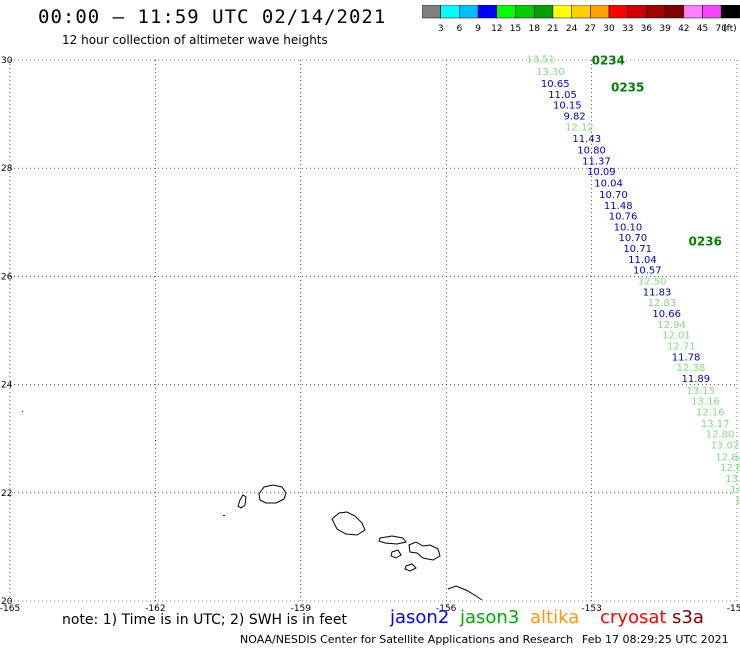 This screenshot has width=740, height=650. What do you see at coordinates (490, 617) in the screenshot?
I see `legend-jason3: jason3` at bounding box center [490, 617].